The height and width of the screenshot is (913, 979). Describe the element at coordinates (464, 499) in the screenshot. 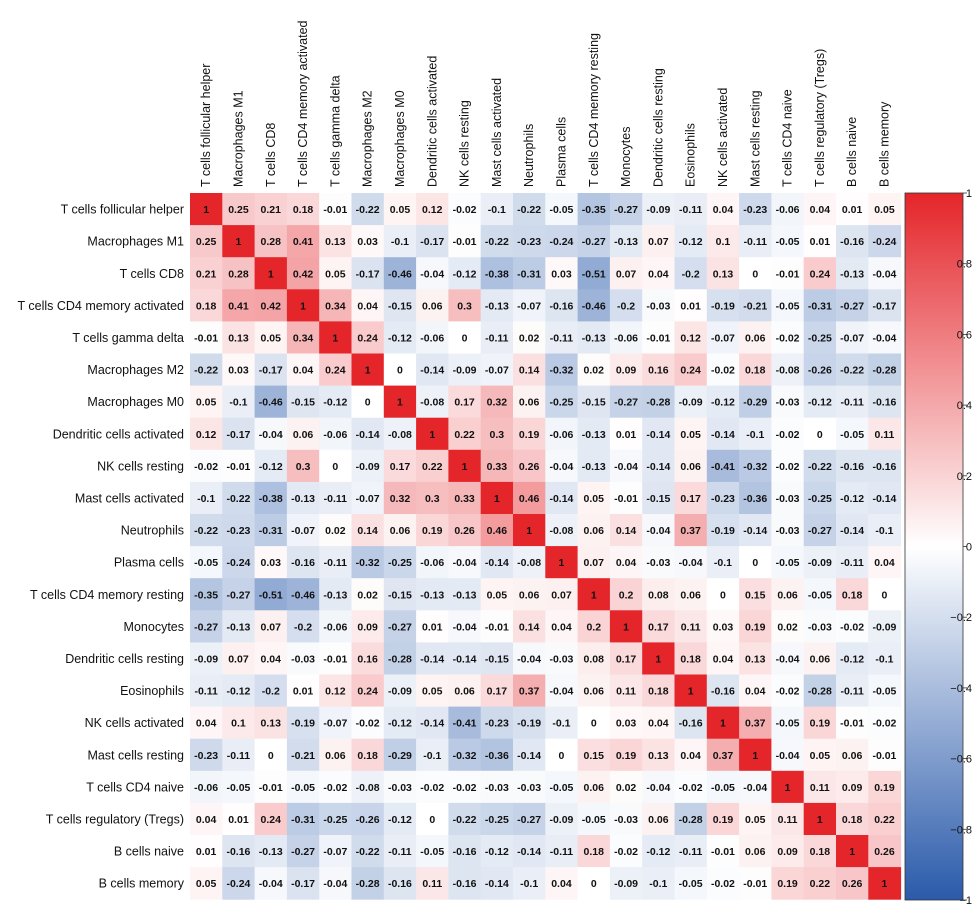

I see `cell-value-label: 0.33` at that location.